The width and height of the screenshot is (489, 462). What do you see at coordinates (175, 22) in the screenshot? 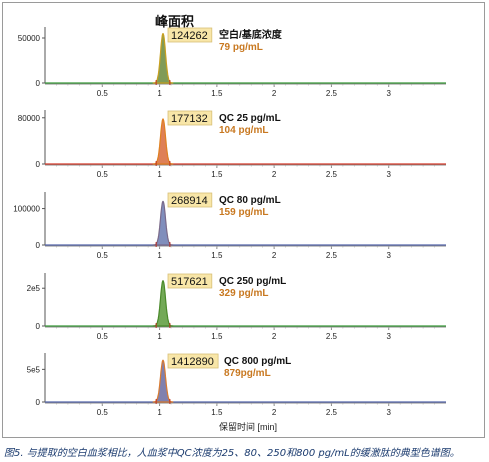
I see `peak-area-header: 峰面积` at bounding box center [175, 22].